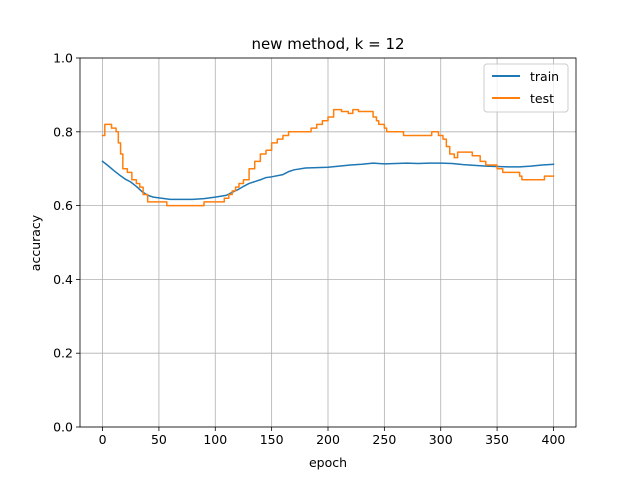  Describe the element at coordinates (441, 439) in the screenshot. I see `x-tick-label: 300` at that location.